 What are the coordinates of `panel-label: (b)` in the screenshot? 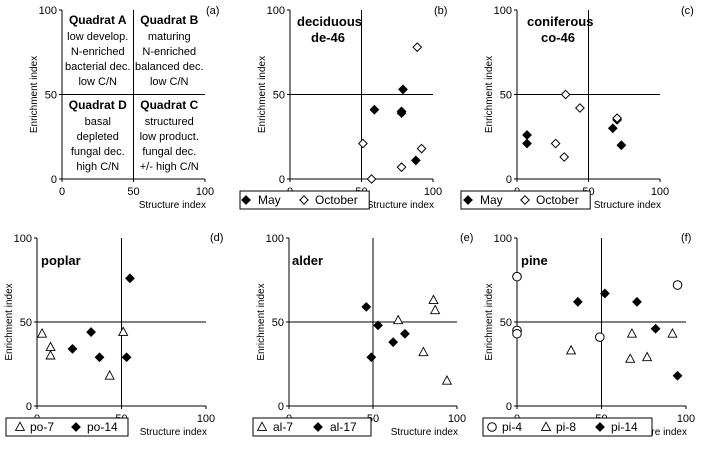 It's located at (440, 11).